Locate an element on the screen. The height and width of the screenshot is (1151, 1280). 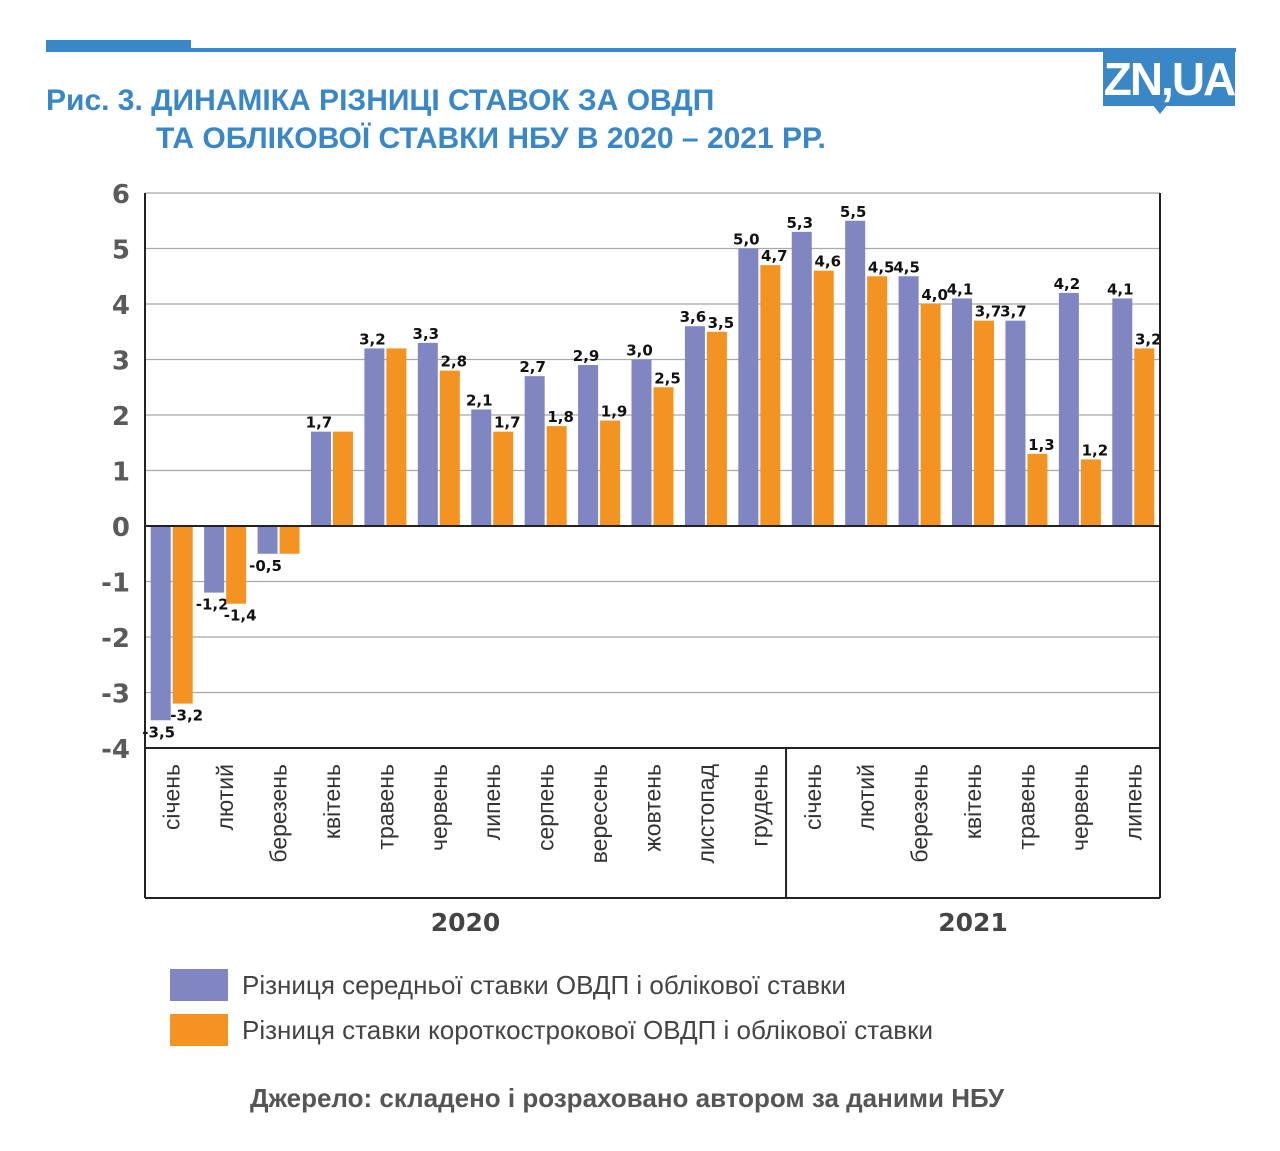
y-tick-label: -4 is located at coordinates (115, 750).